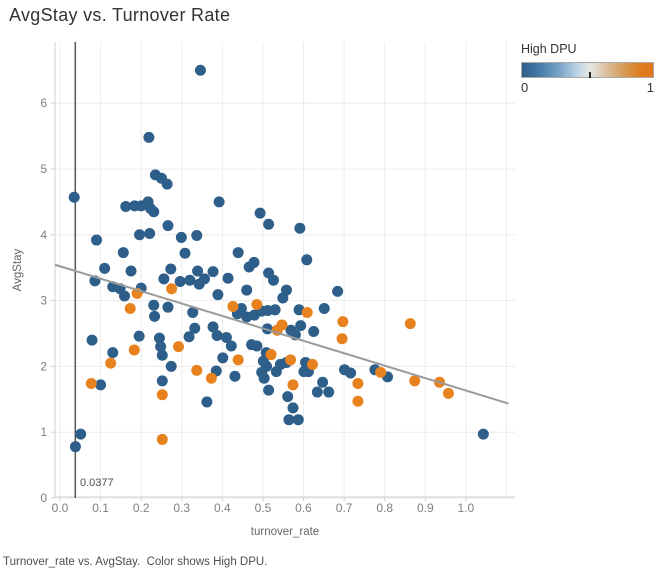 The width and height of the screenshot is (659, 577). I want to click on legend-gradient-bar, so click(587, 70).